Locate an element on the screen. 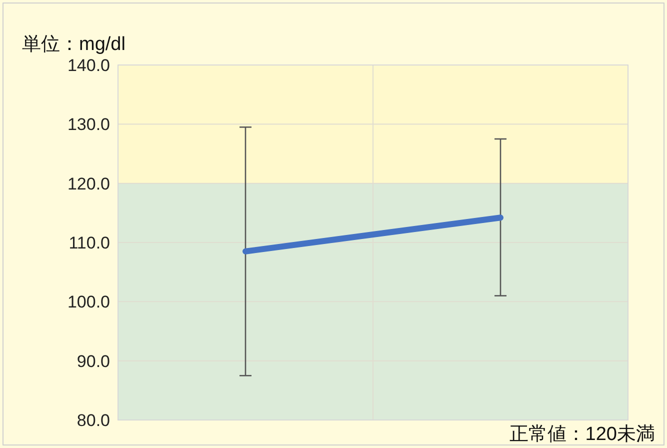 The width and height of the screenshot is (667, 448). y-tick-label: 140.0 is located at coordinates (88, 65).